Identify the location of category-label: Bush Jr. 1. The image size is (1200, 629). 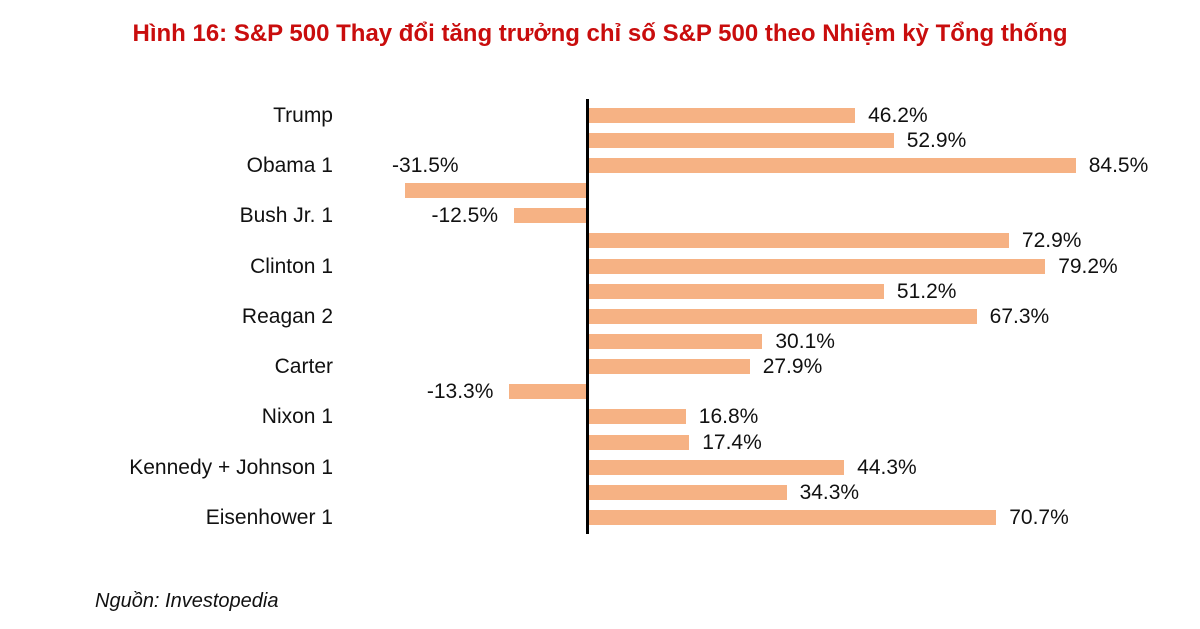
(286, 216).